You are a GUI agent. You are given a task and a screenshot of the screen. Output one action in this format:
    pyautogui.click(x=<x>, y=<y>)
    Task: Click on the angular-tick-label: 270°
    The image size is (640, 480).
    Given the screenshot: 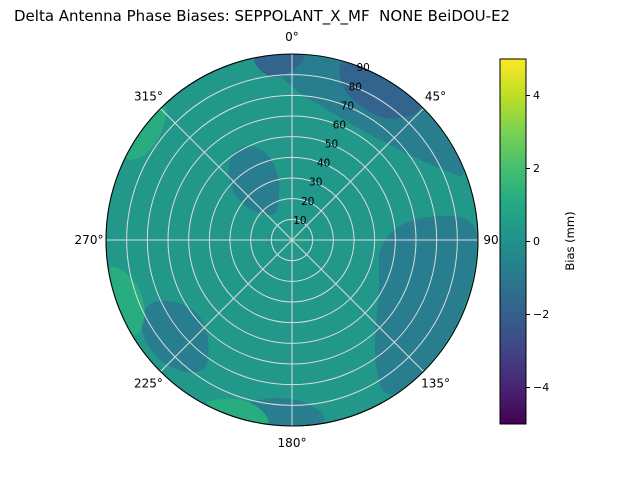 What is the action you would take?
    pyautogui.click(x=89, y=240)
    